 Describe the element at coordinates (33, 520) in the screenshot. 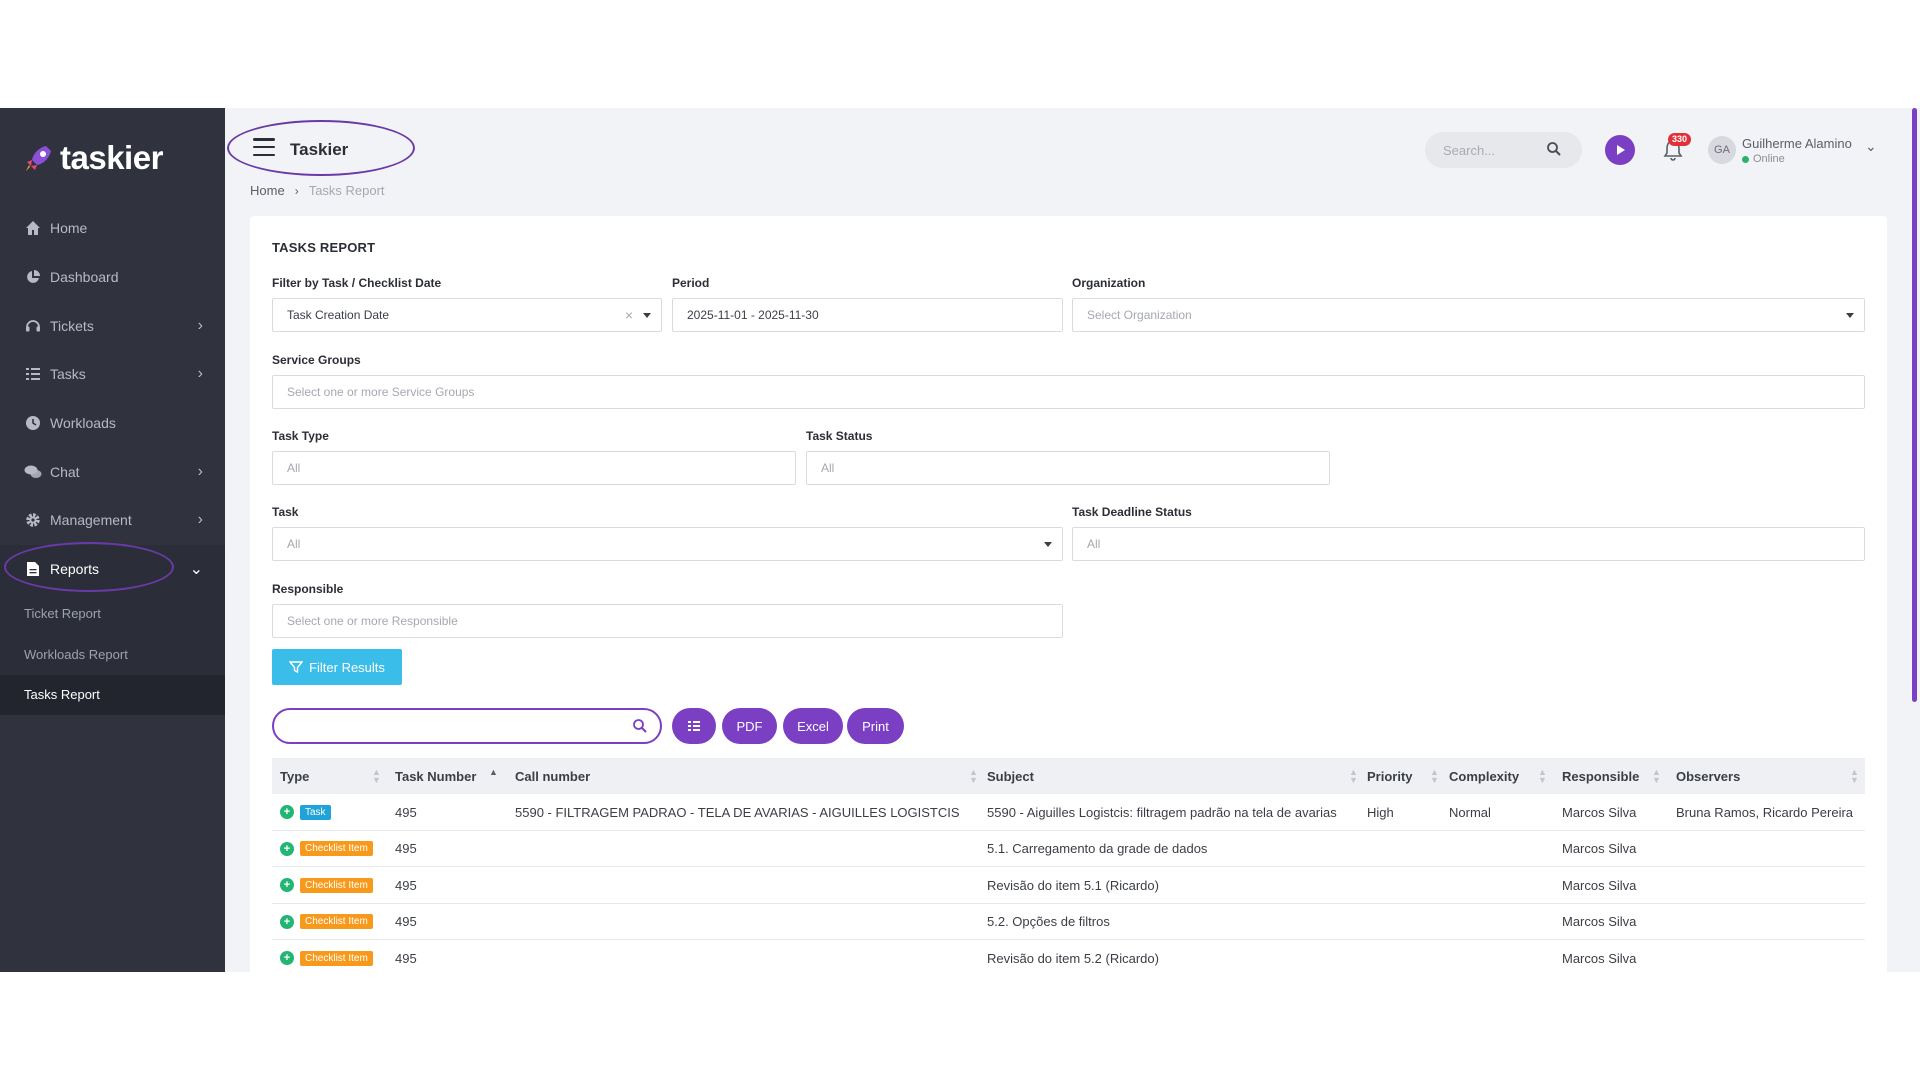

I see `gear-icon` at that location.